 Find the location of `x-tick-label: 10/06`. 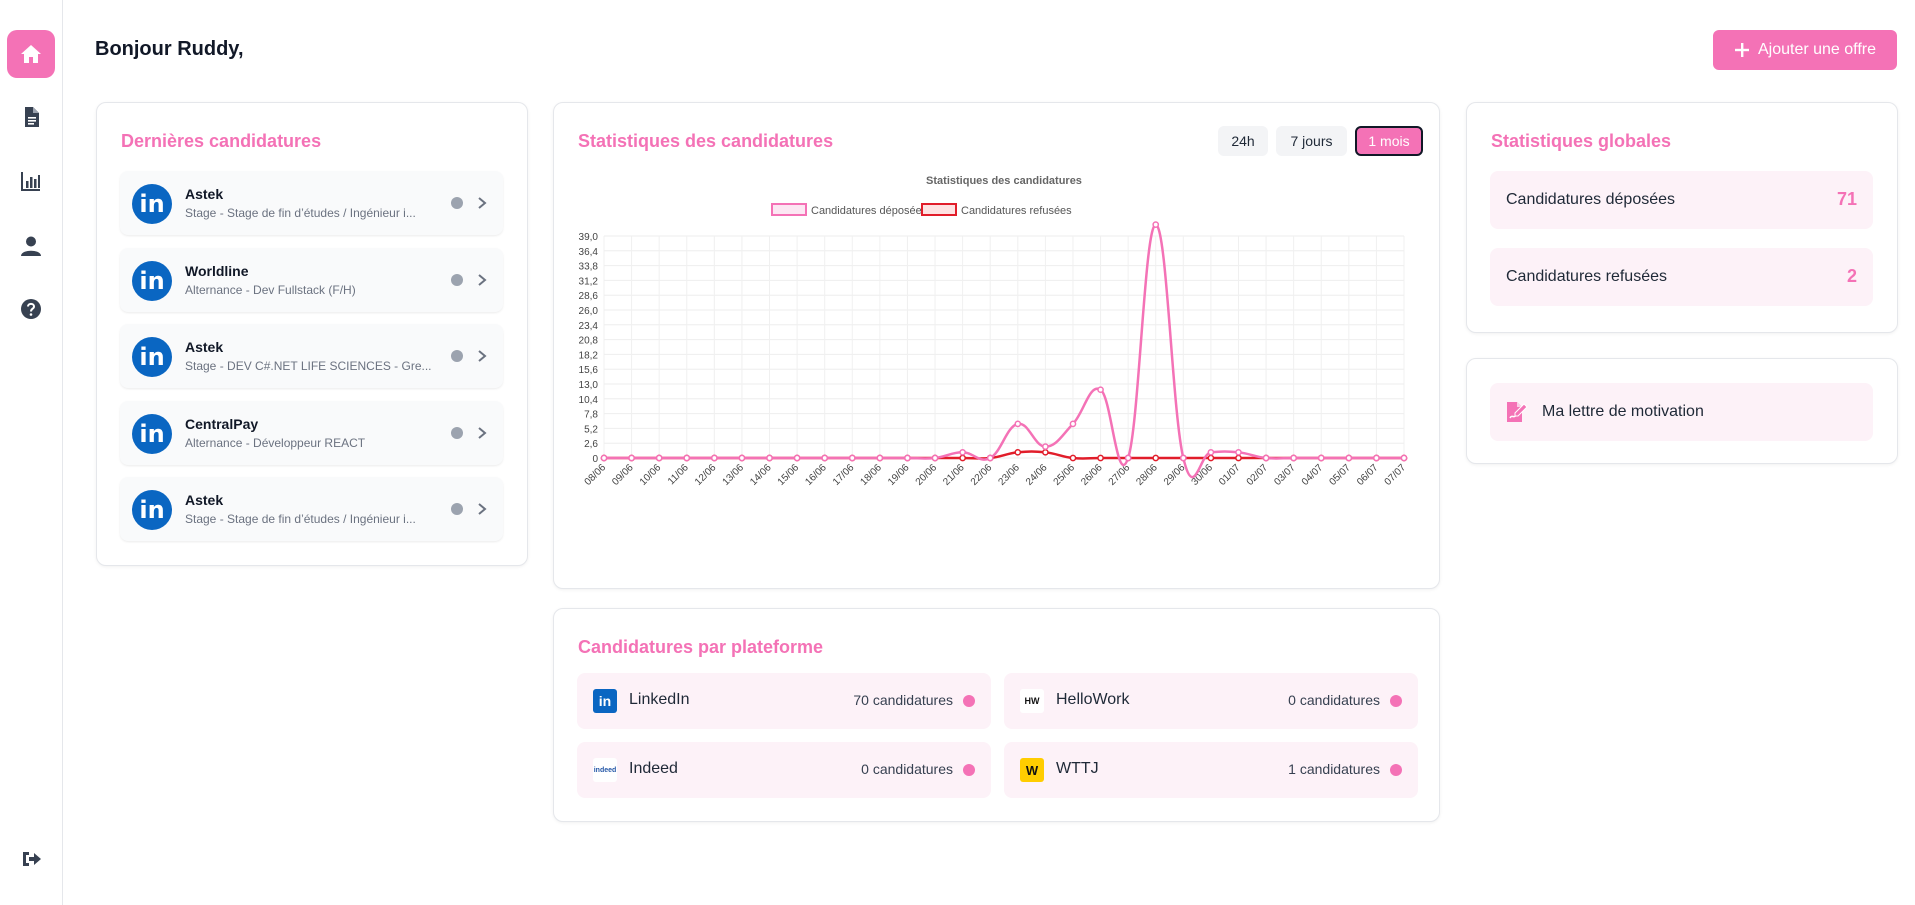

x-tick-label: 10/06 is located at coordinates (651, 475).